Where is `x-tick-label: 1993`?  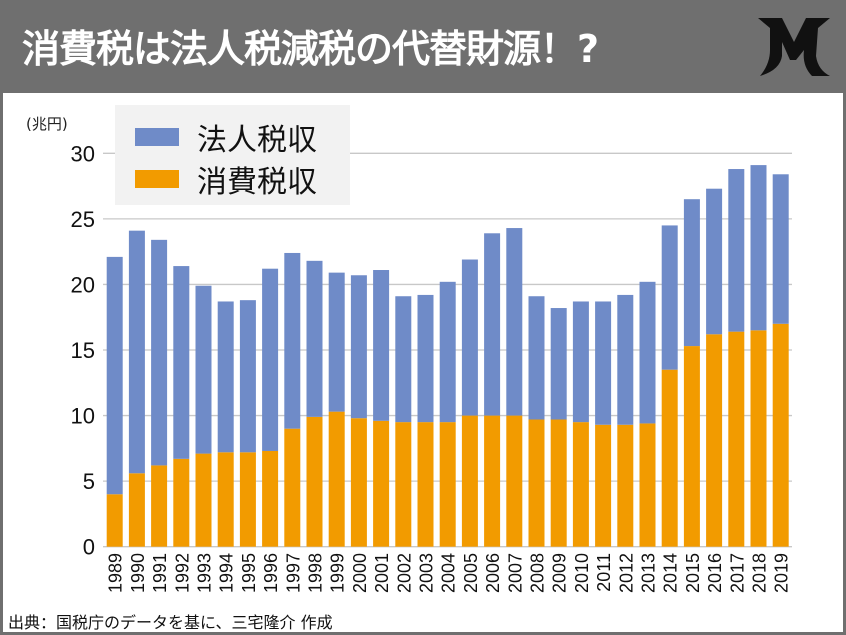 x-tick-label: 1993 is located at coordinates (205, 573).